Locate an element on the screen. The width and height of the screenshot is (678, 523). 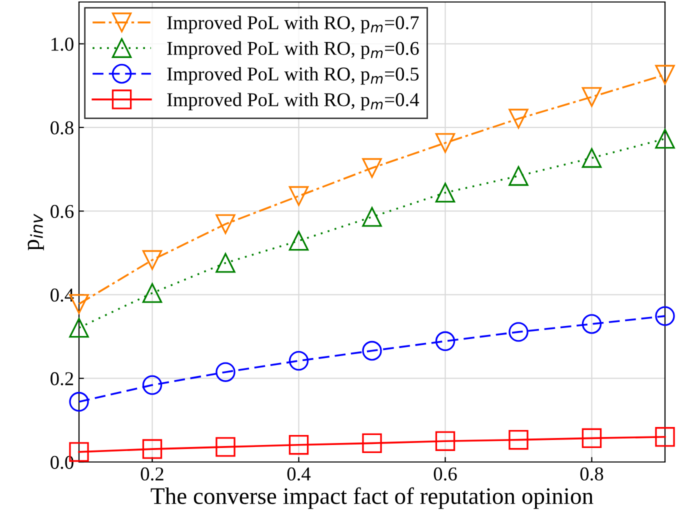
y-tick-label: 0.6 is located at coordinates (62, 211).